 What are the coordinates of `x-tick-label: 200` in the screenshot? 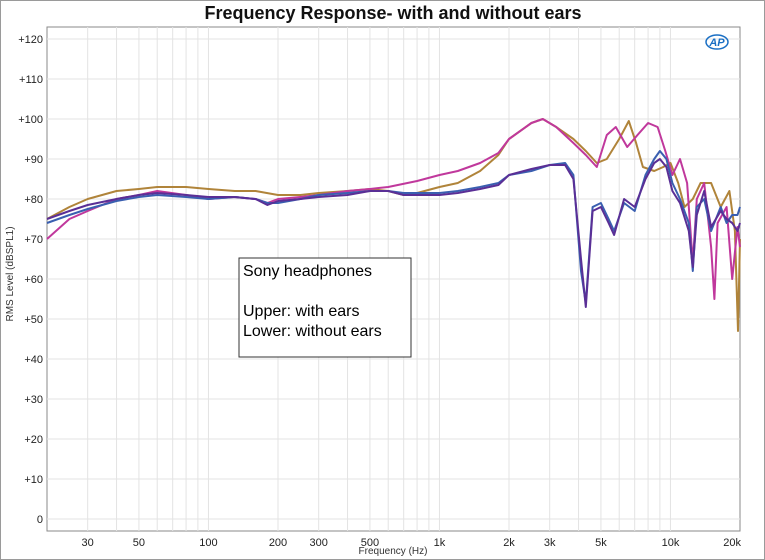 It's located at (278, 543).